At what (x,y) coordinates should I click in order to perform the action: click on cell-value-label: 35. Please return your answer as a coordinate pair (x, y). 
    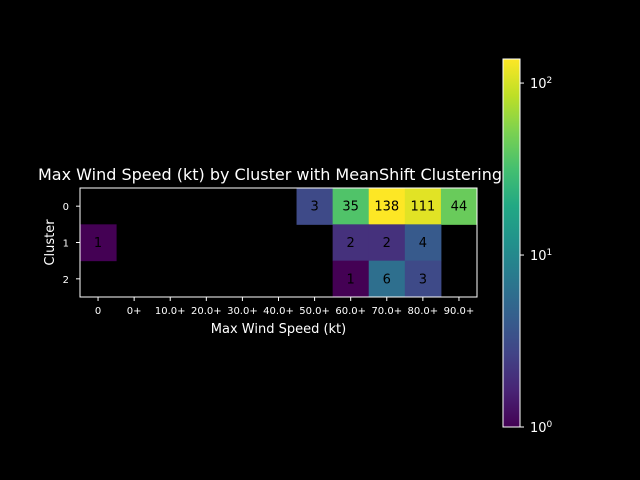
    Looking at the image, I should click on (350, 207).